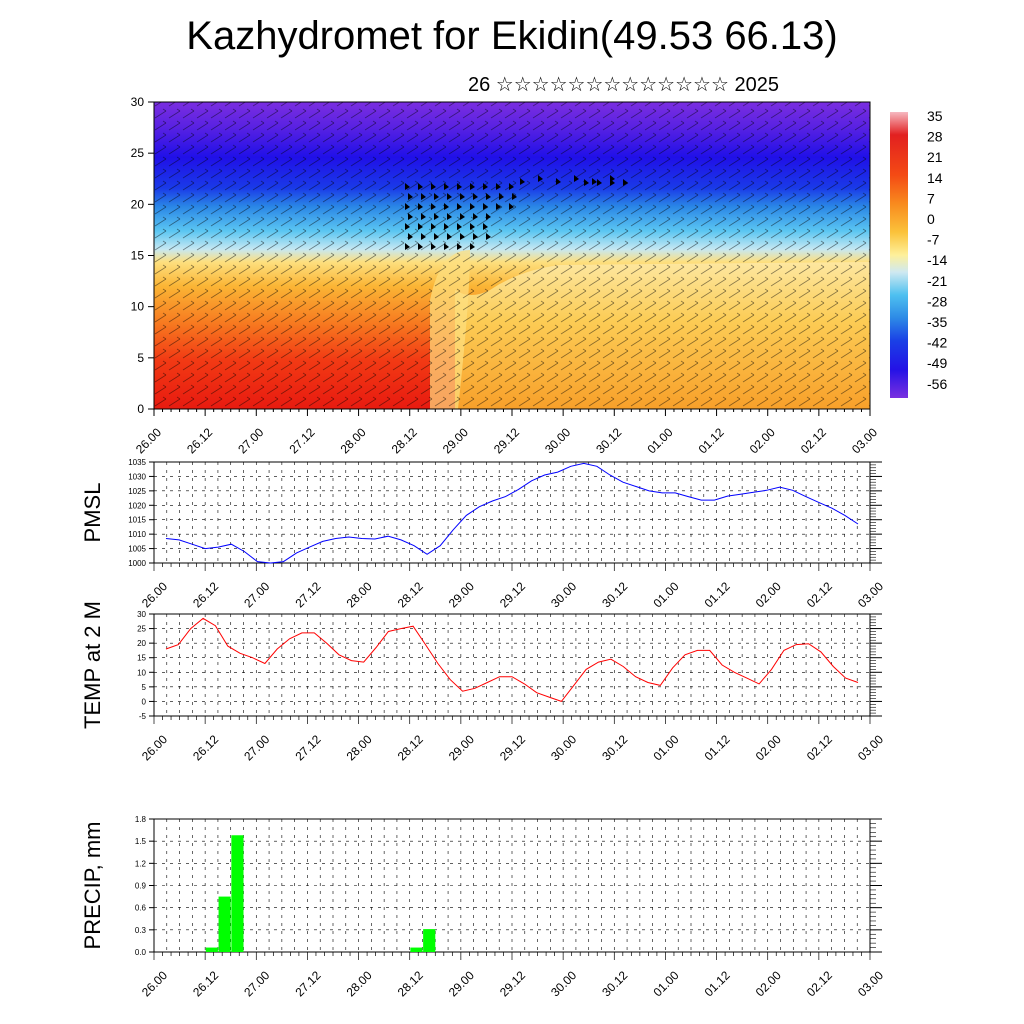 The height and width of the screenshot is (1024, 1024). Describe the element at coordinates (141, 863) in the screenshot. I see `ytick-label: 1.2` at that location.